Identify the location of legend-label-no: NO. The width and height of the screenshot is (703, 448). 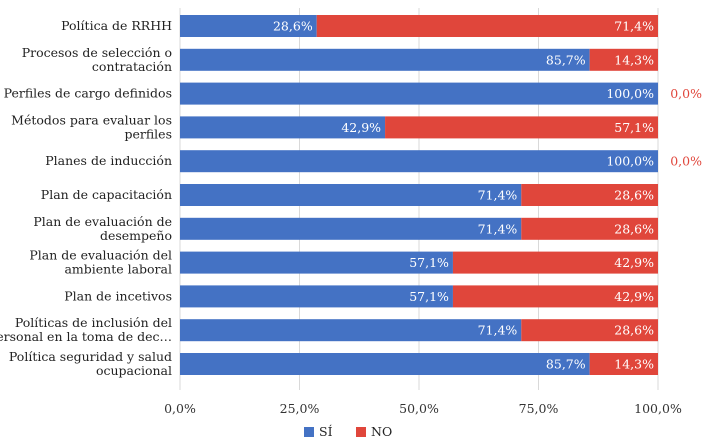
(381, 431).